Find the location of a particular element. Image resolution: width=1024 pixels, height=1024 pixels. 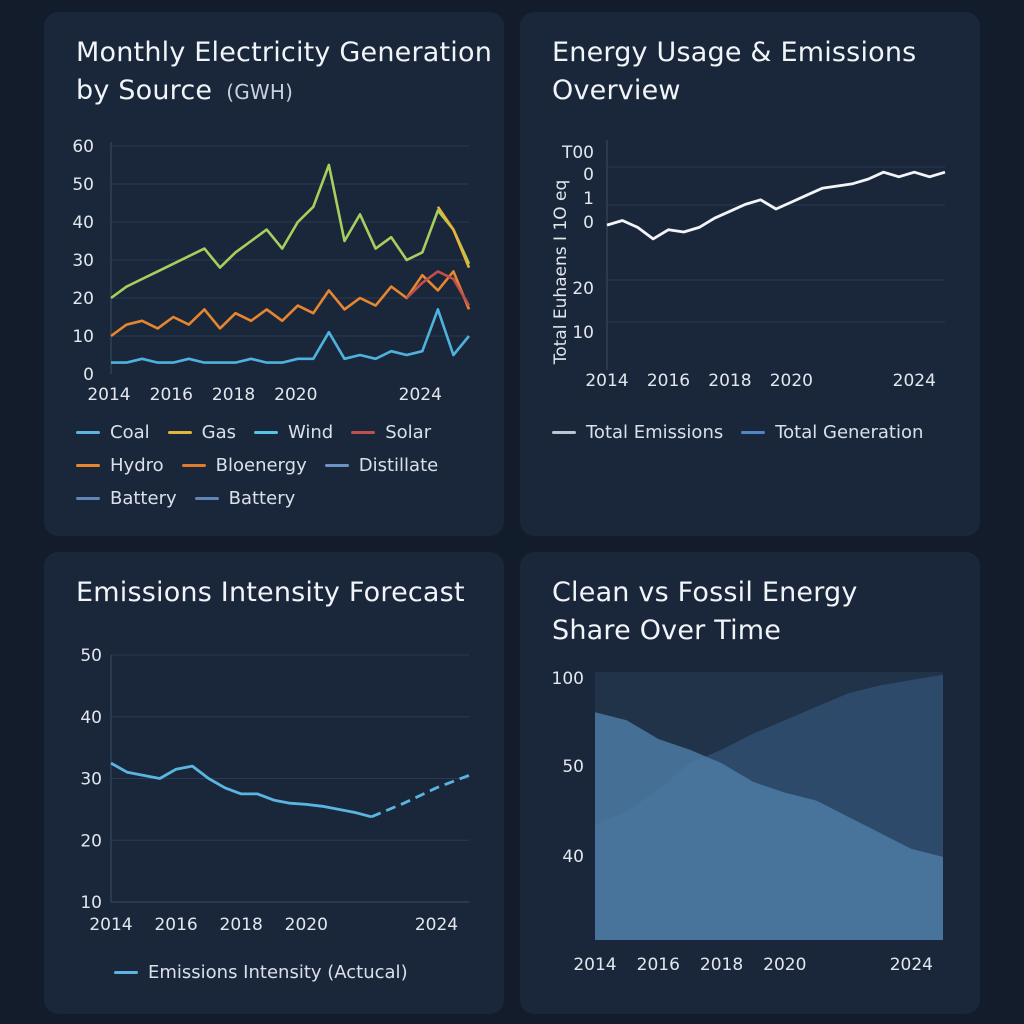

chart-title: Clean vs Fossil Energy Share Over Time is located at coordinates (705, 611).